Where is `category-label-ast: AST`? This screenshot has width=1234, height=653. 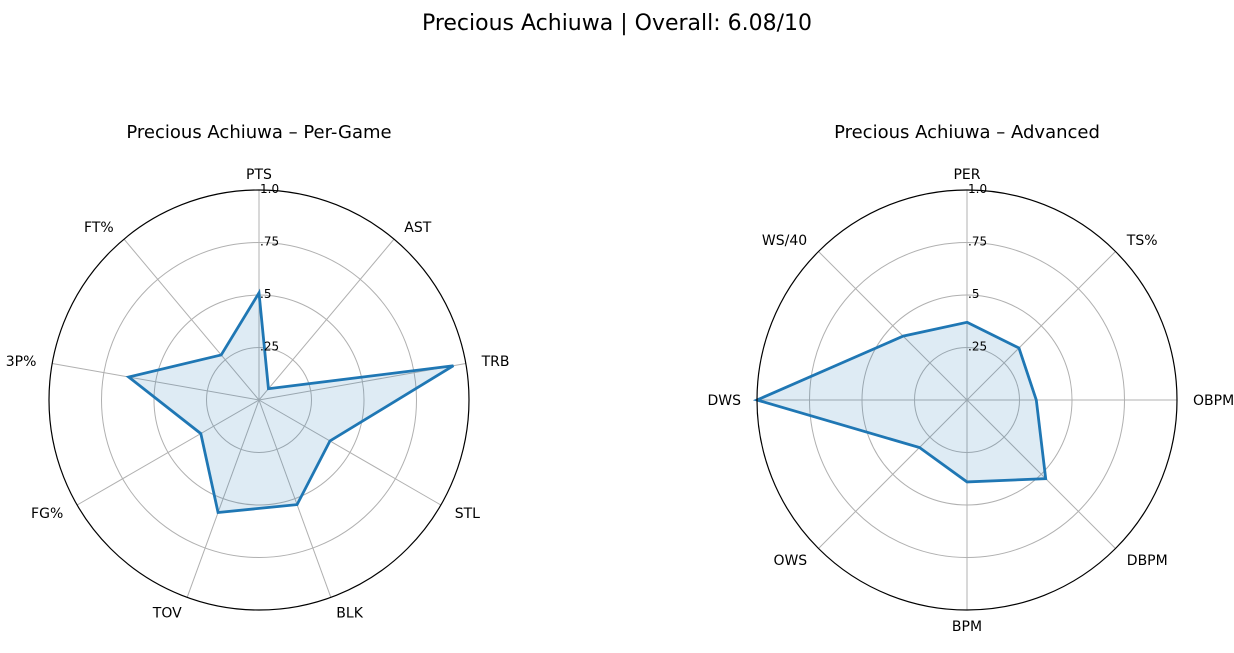 category-label-ast: AST is located at coordinates (417, 228).